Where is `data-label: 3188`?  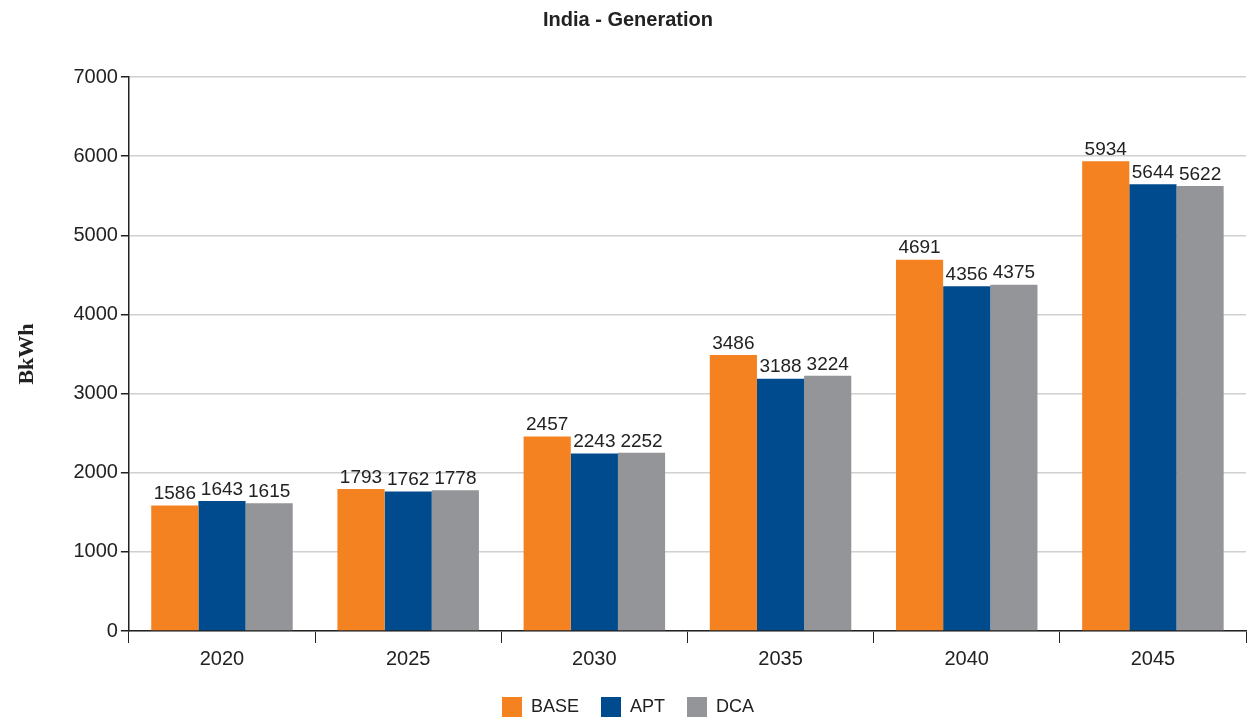
data-label: 3188 is located at coordinates (780, 366).